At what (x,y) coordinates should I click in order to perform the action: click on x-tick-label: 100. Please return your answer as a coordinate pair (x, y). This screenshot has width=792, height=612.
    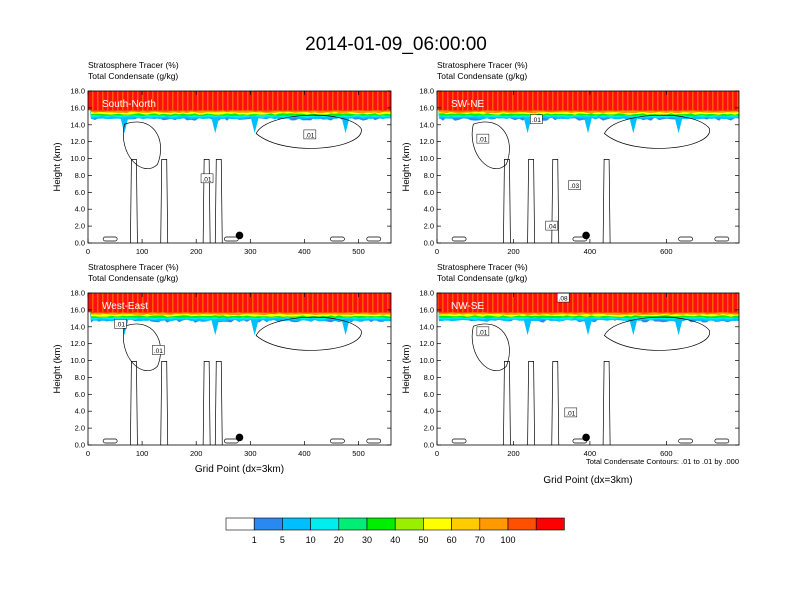
    Looking at the image, I should click on (142, 453).